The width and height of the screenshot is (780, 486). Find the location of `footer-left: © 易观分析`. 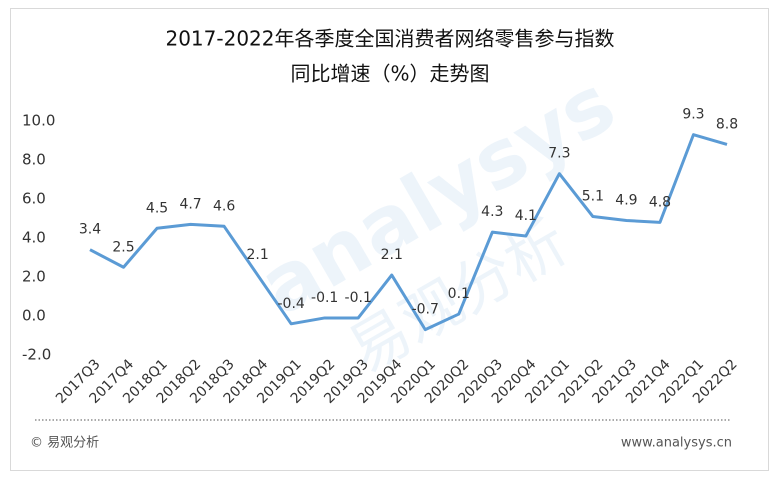

footer-left: © 易观分析 is located at coordinates (64, 443).